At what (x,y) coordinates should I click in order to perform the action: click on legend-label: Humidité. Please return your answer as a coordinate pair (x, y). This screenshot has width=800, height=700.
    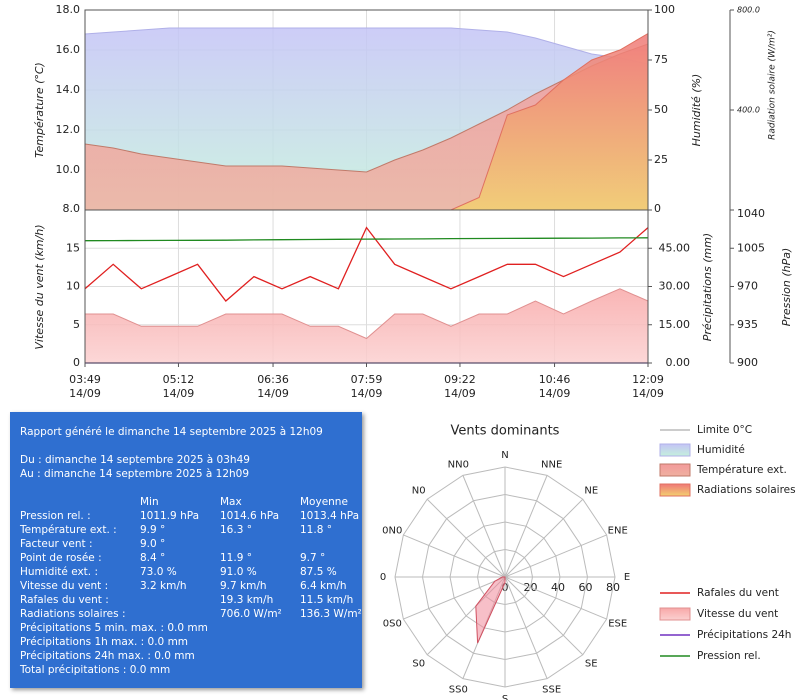
    Looking at the image, I should click on (721, 450).